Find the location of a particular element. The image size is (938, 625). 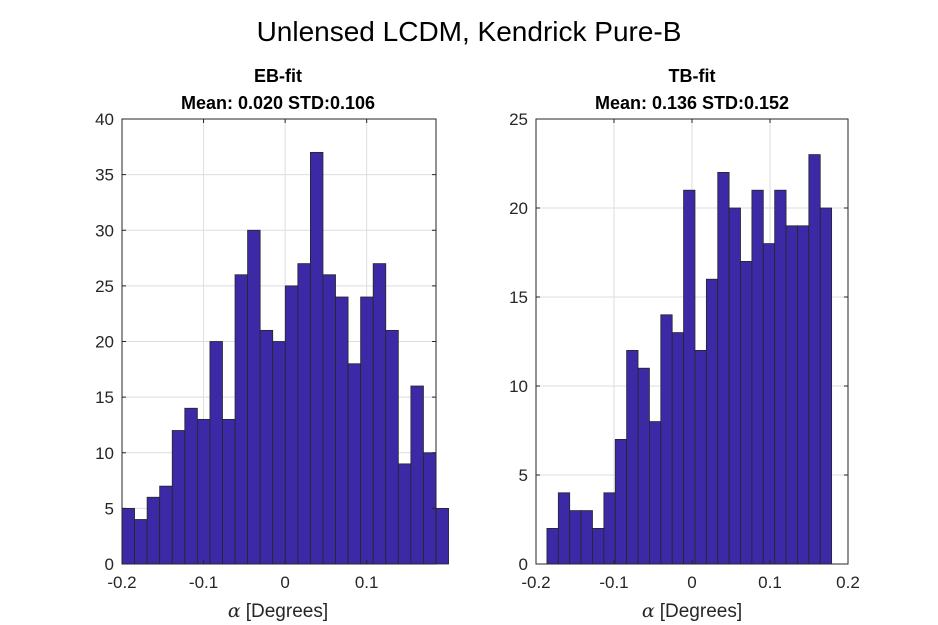

eb-fit-y-tick-label: 15 is located at coordinates (104, 397).